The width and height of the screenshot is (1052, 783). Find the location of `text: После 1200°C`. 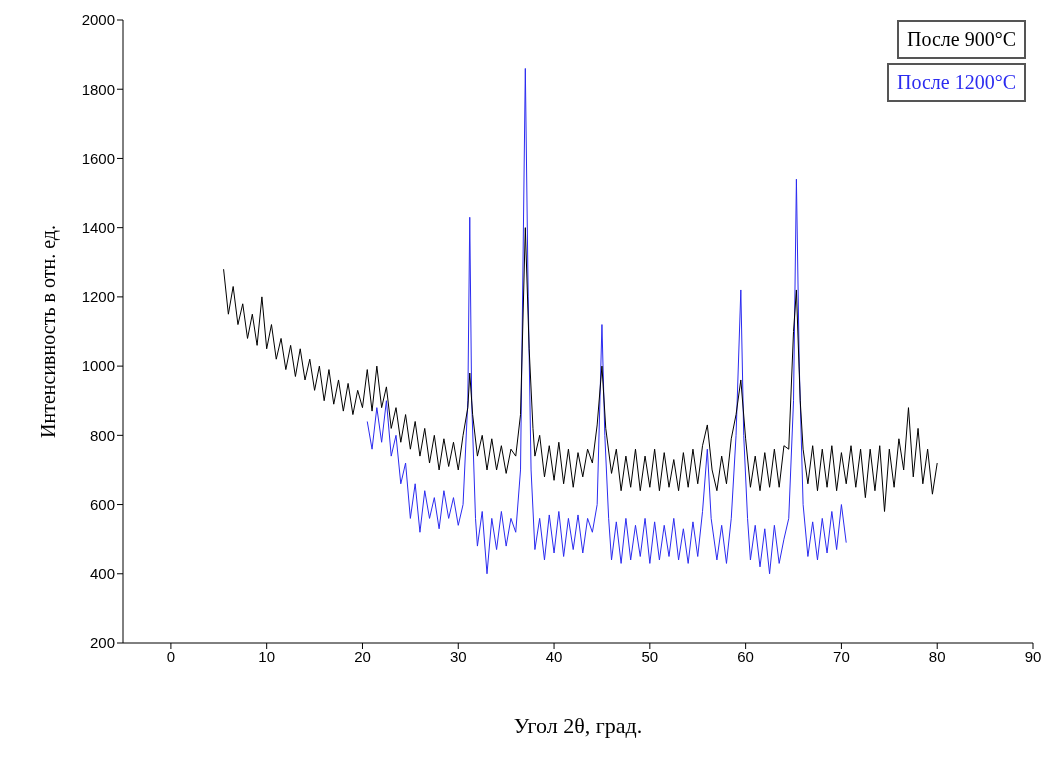

text: После 1200°C is located at coordinates (956, 82).